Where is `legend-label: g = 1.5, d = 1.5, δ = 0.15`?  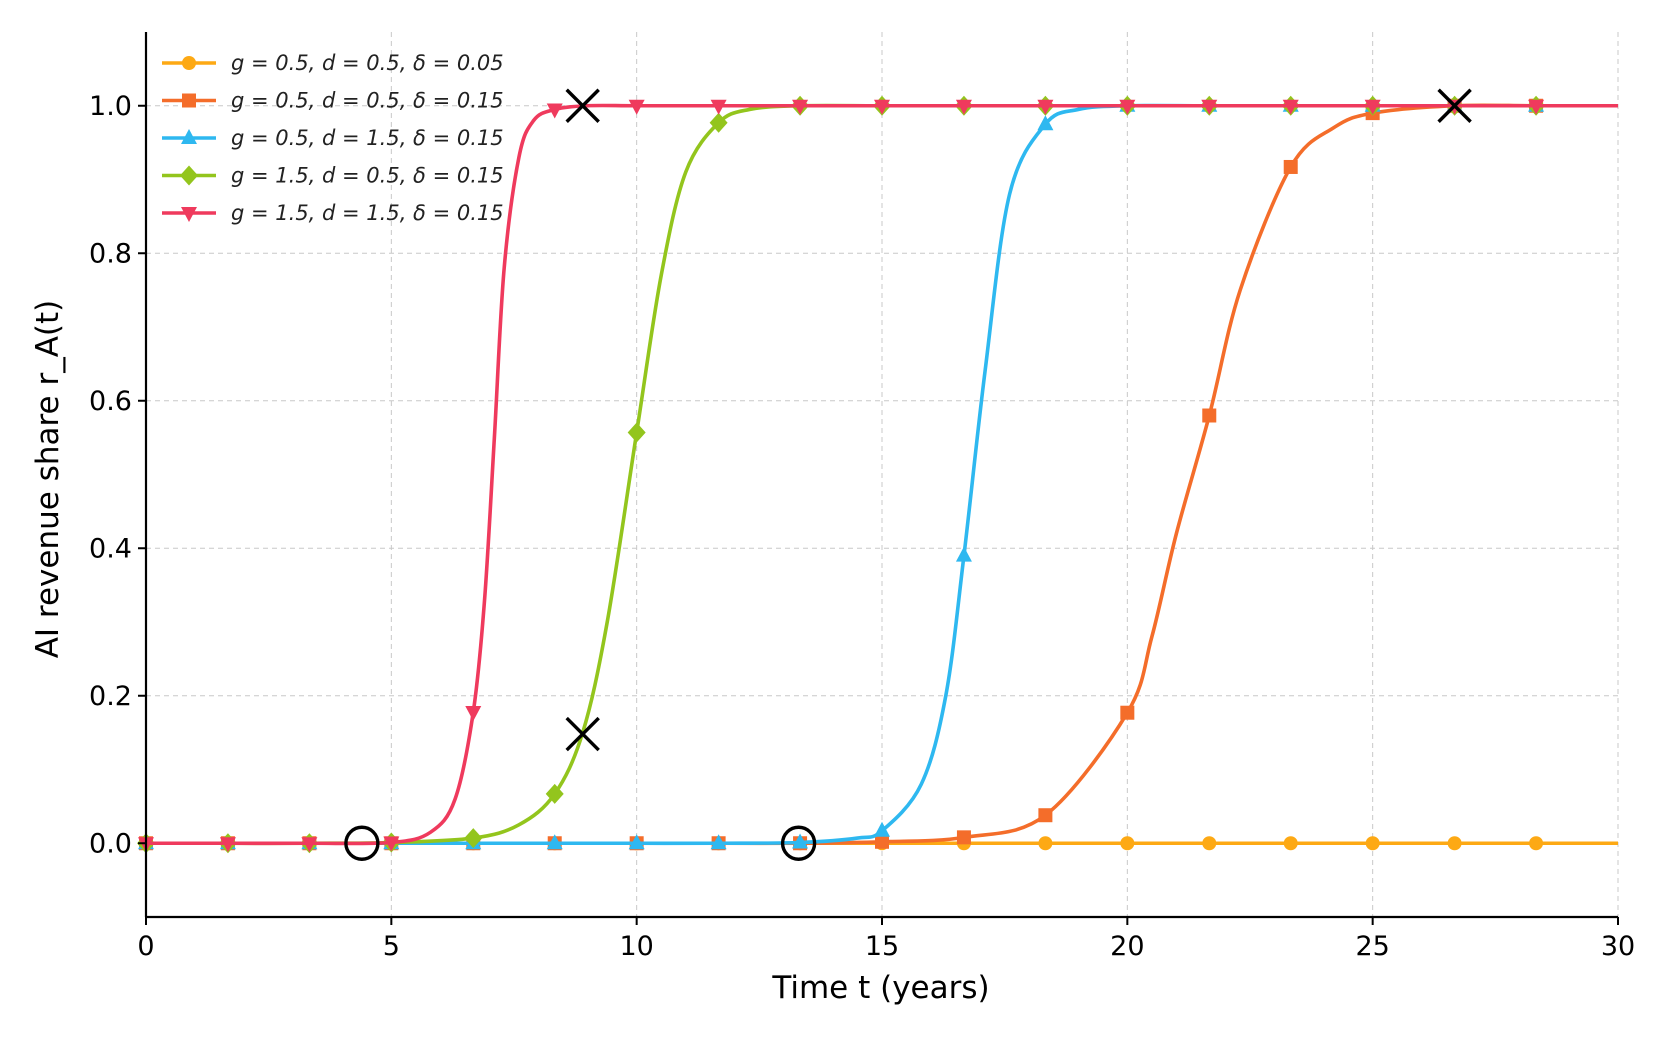 legend-label: g = 1.5, d = 1.5, δ = 0.15 is located at coordinates (367, 213).